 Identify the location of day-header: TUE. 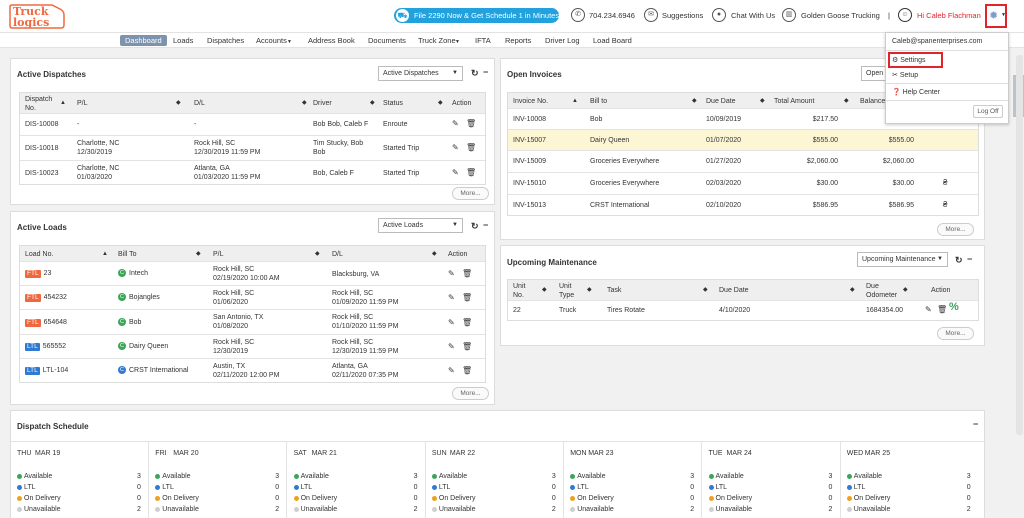
(715, 453).